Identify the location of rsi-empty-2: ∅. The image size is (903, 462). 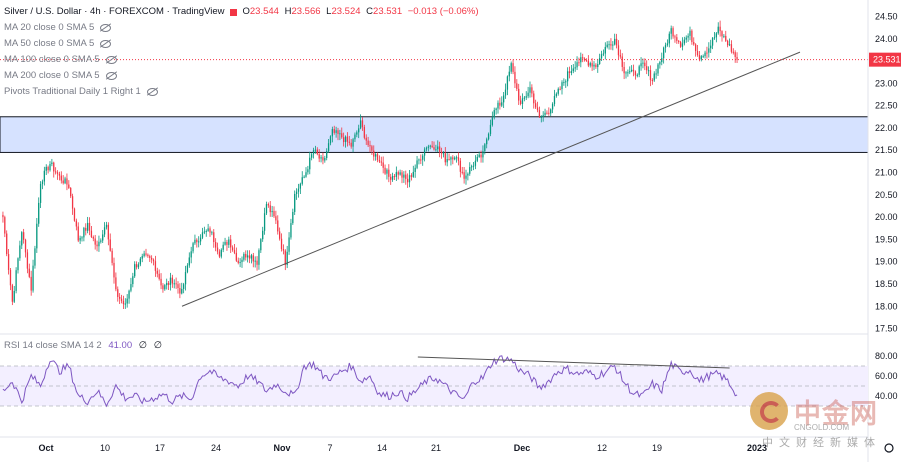
(157, 345).